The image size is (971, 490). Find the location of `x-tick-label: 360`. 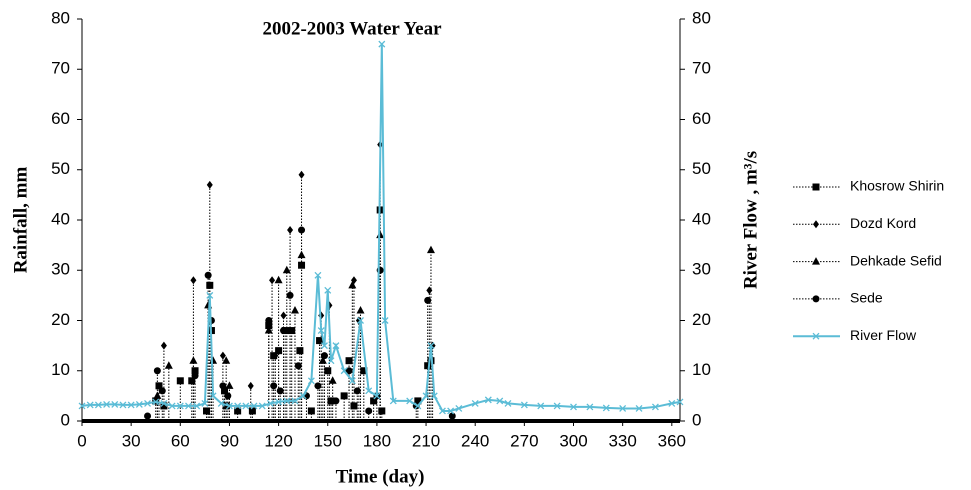

x-tick-label: 360 is located at coordinates (672, 440).